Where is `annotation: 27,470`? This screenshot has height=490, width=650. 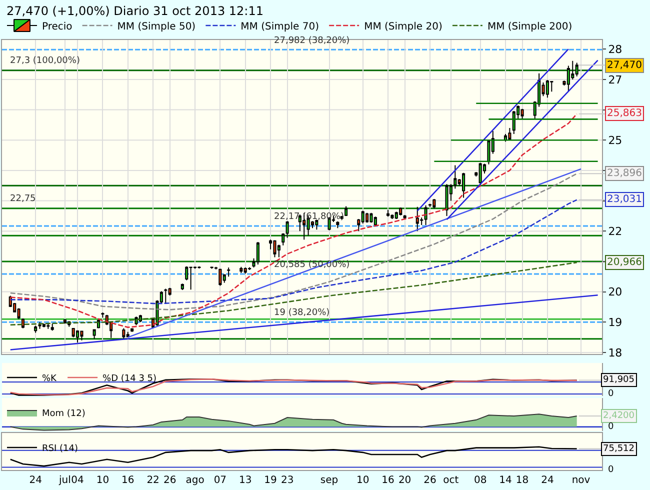
annotation: 27,470 is located at coordinates (624, 65).